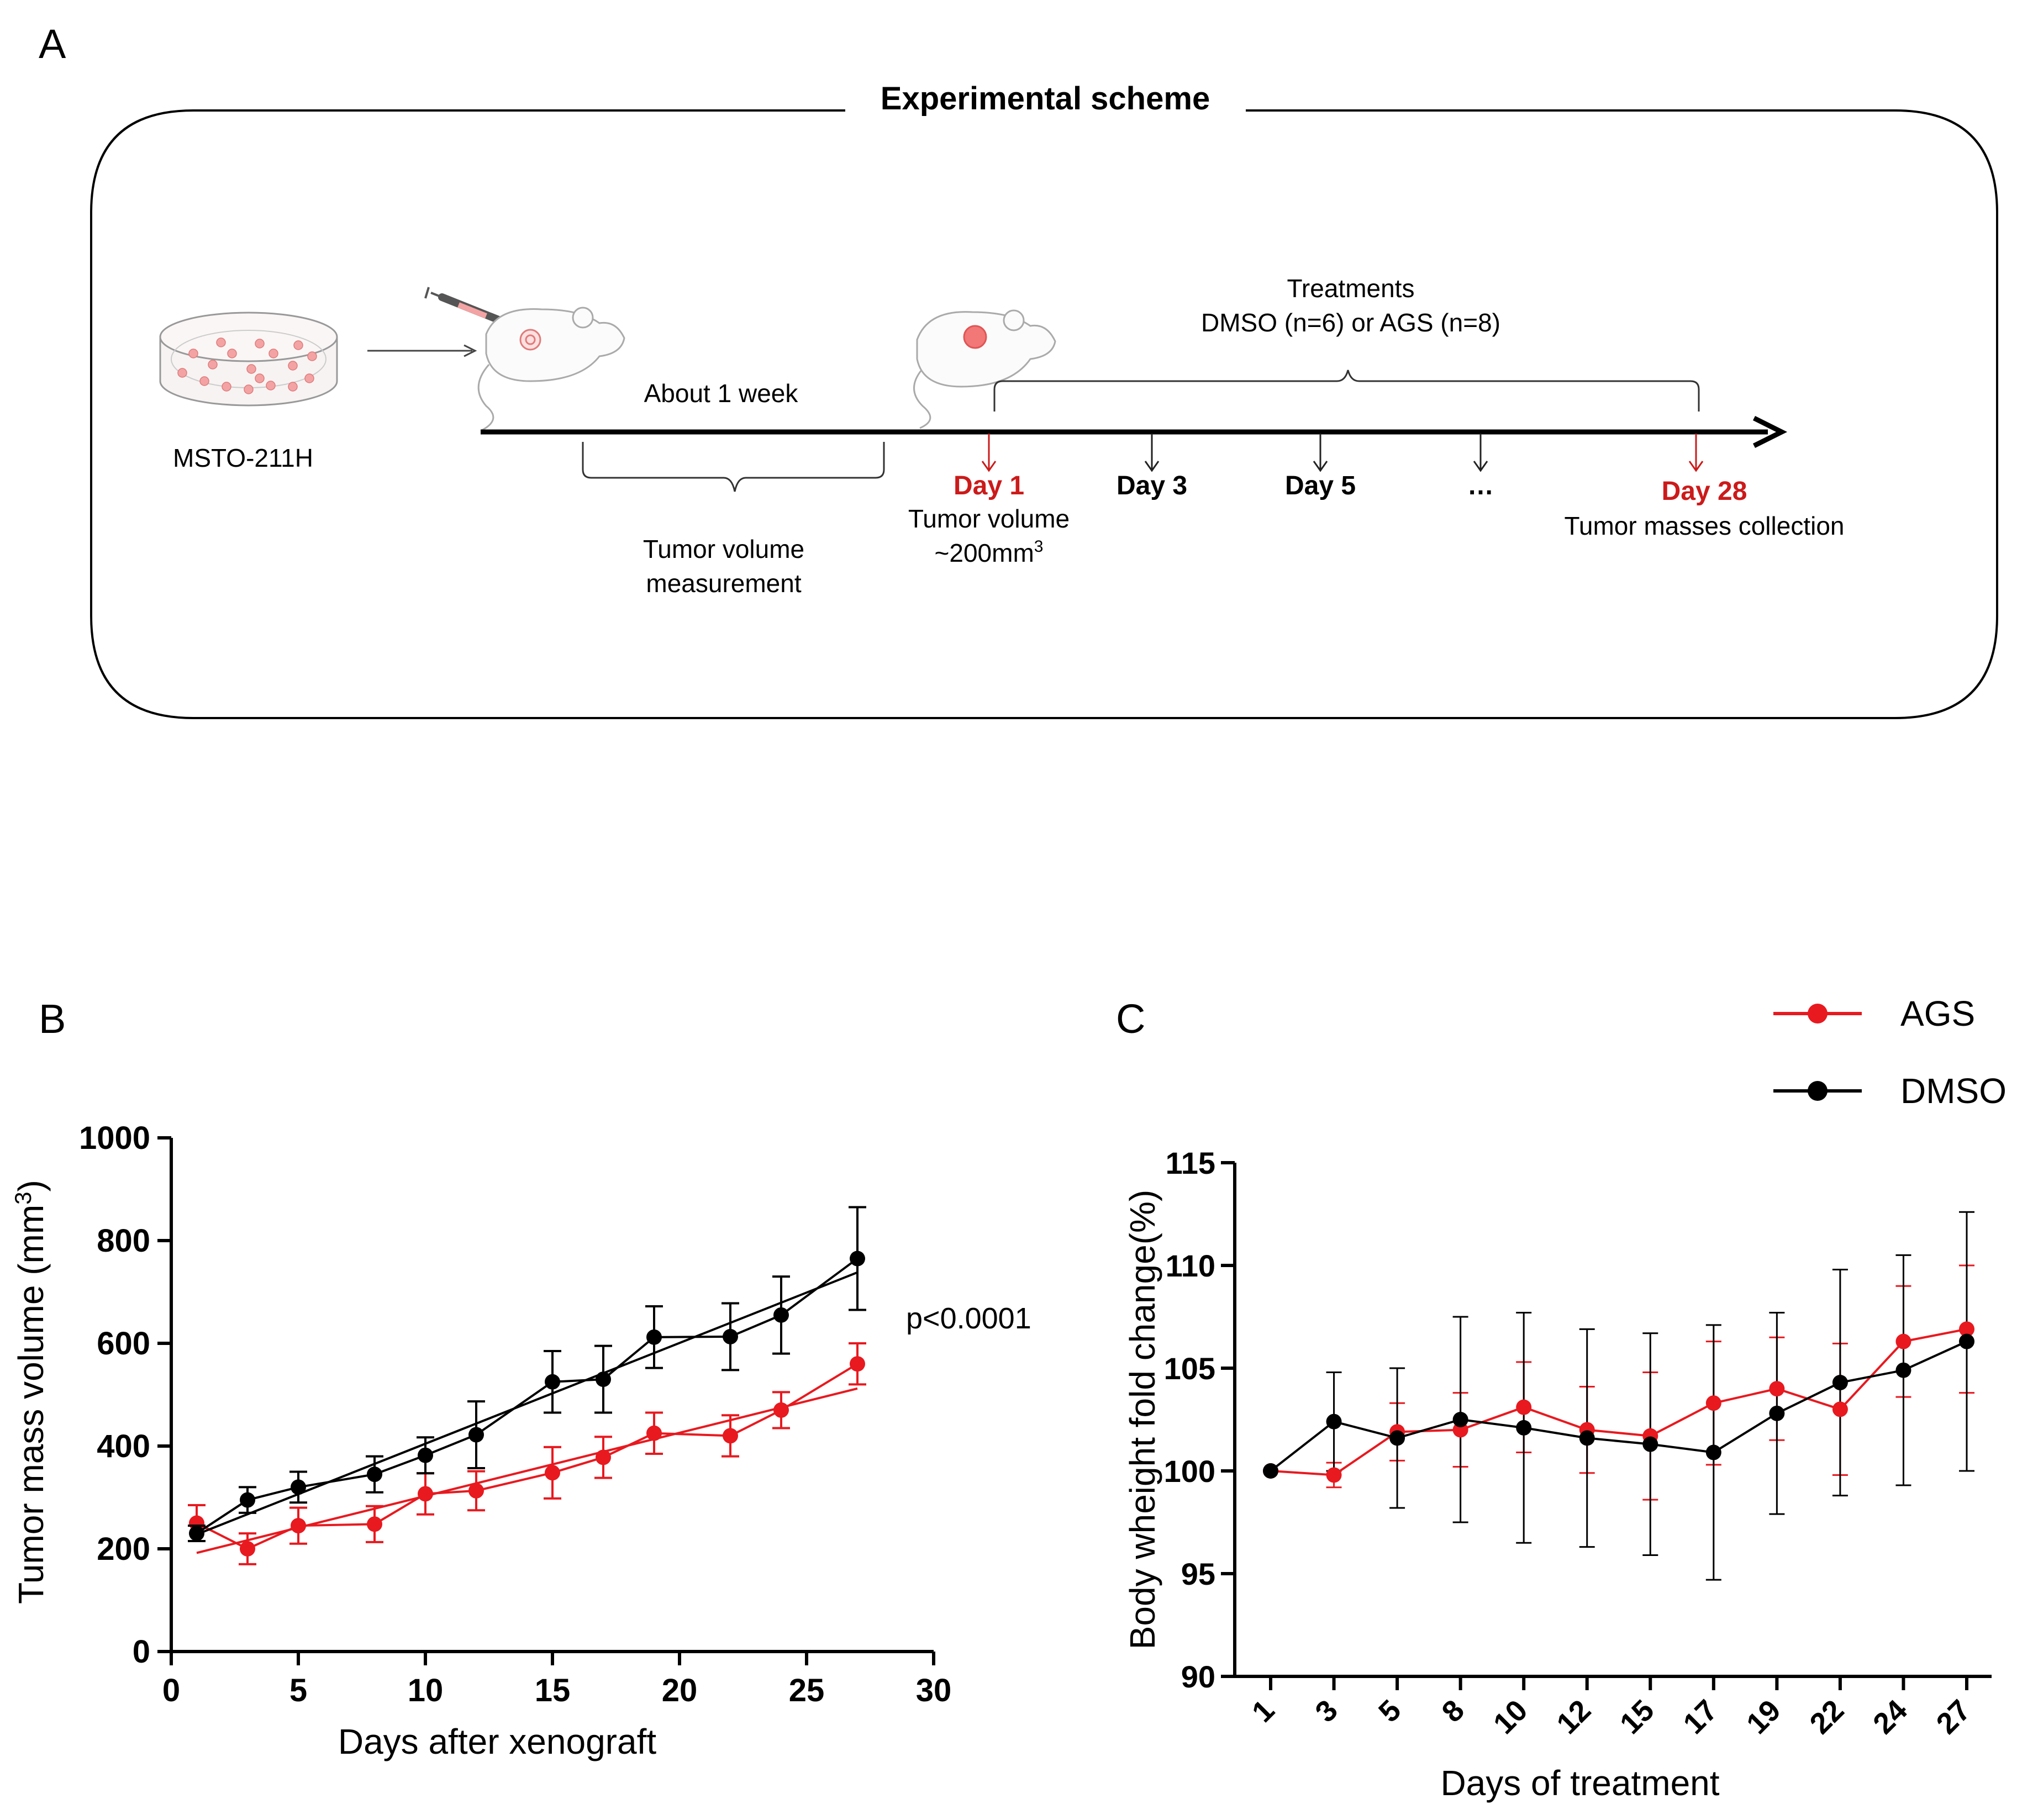  What do you see at coordinates (1579, 1783) in the screenshot?
I see `chart-c-xlabel: Days of treatment` at bounding box center [1579, 1783].